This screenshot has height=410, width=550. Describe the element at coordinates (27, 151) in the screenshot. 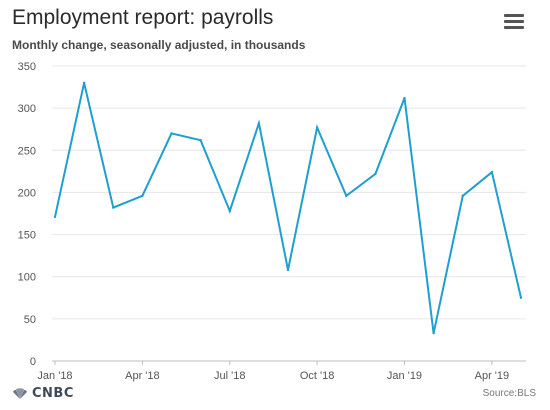

I see `y-tick-label: 250` at that location.